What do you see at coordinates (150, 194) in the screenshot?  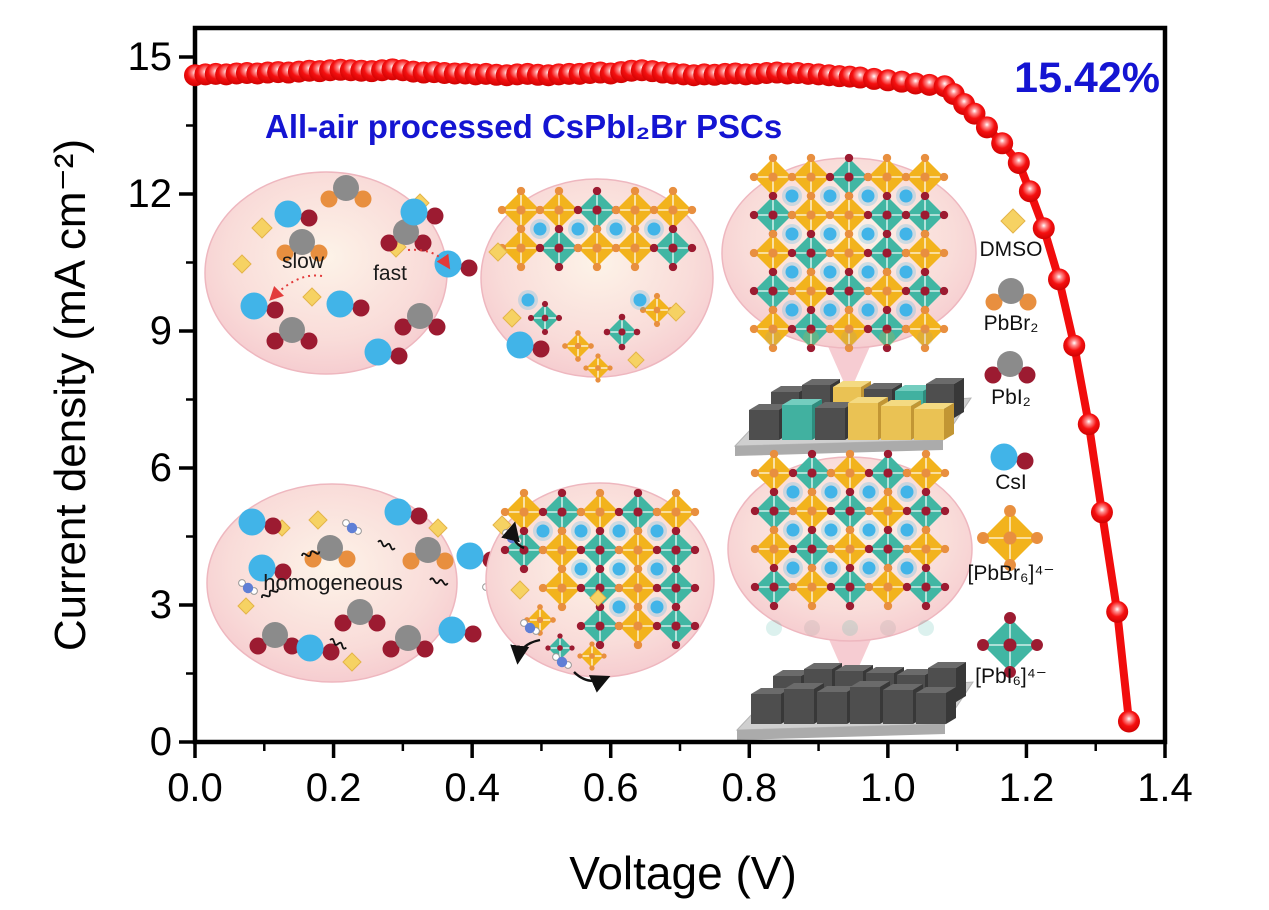 I see `y-tick-label: 12` at bounding box center [150, 194].